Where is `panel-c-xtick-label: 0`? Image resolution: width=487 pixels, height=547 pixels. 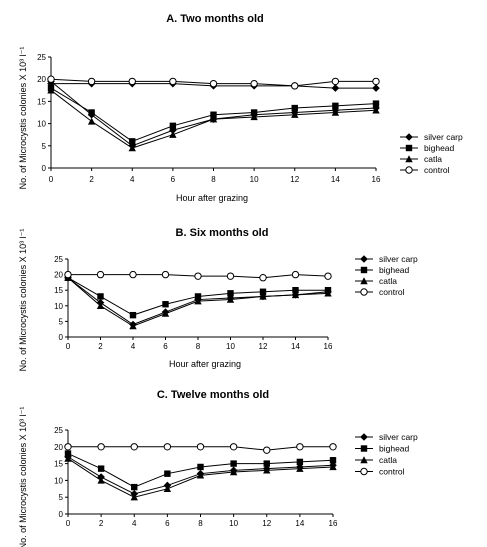 panel-c-xtick-label: 0 is located at coordinates (68, 523).